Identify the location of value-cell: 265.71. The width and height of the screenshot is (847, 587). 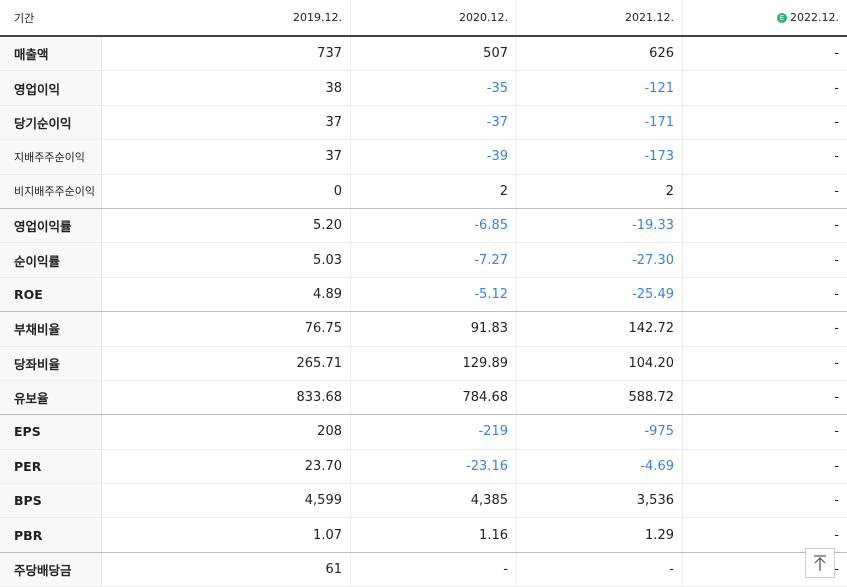
(319, 363).